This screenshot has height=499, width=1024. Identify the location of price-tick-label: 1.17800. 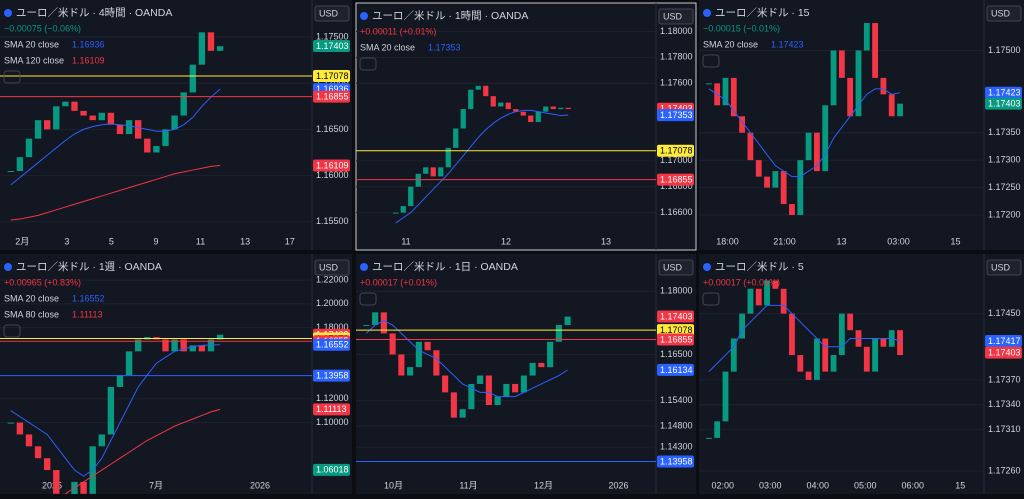
(676, 57).